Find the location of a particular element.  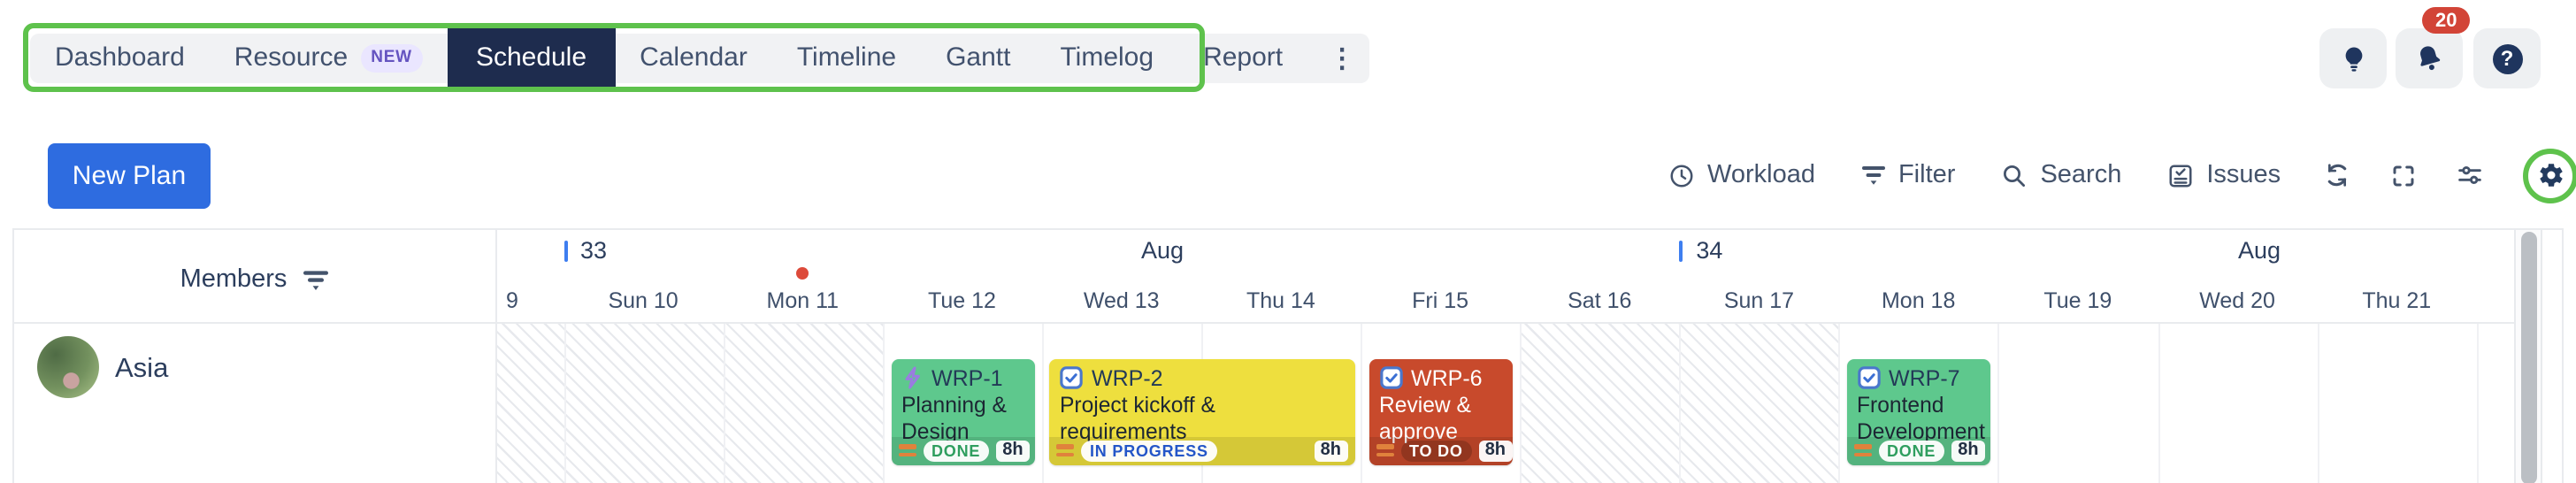

issues-icon is located at coordinates (2180, 175).